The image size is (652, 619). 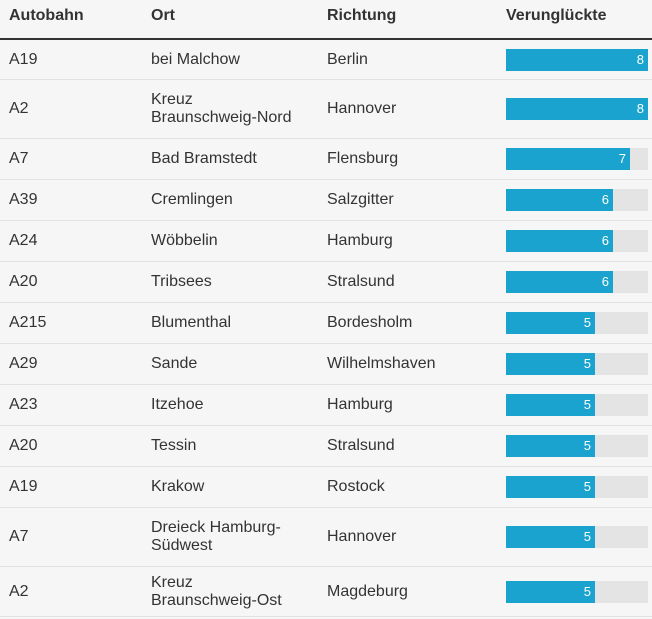 What do you see at coordinates (326, 60) in the screenshot?
I see `table-row: A19 bei Malchow Berlin 8` at bounding box center [326, 60].